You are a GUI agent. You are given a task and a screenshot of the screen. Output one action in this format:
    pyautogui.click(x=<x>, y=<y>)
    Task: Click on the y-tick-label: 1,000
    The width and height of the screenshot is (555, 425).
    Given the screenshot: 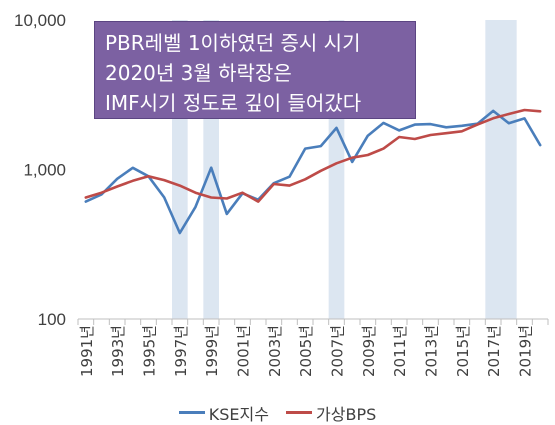 What is the action you would take?
    pyautogui.click(x=44, y=170)
    